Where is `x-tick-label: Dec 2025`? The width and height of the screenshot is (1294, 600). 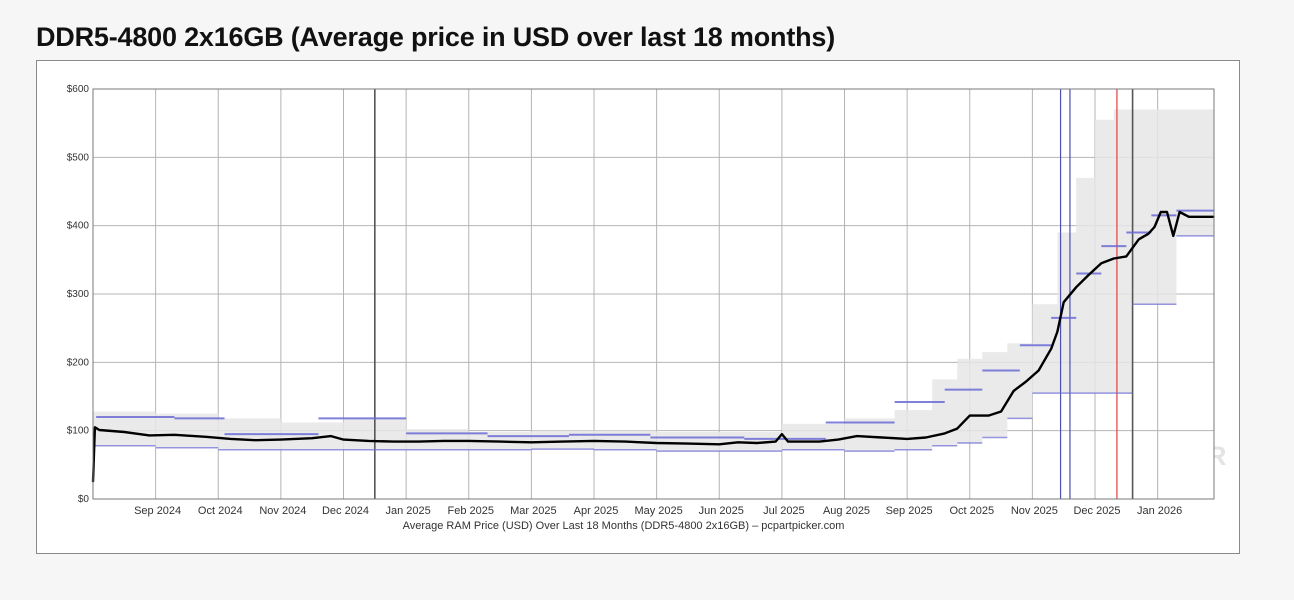 x-tick-label: Dec 2025 is located at coordinates (1096, 511).